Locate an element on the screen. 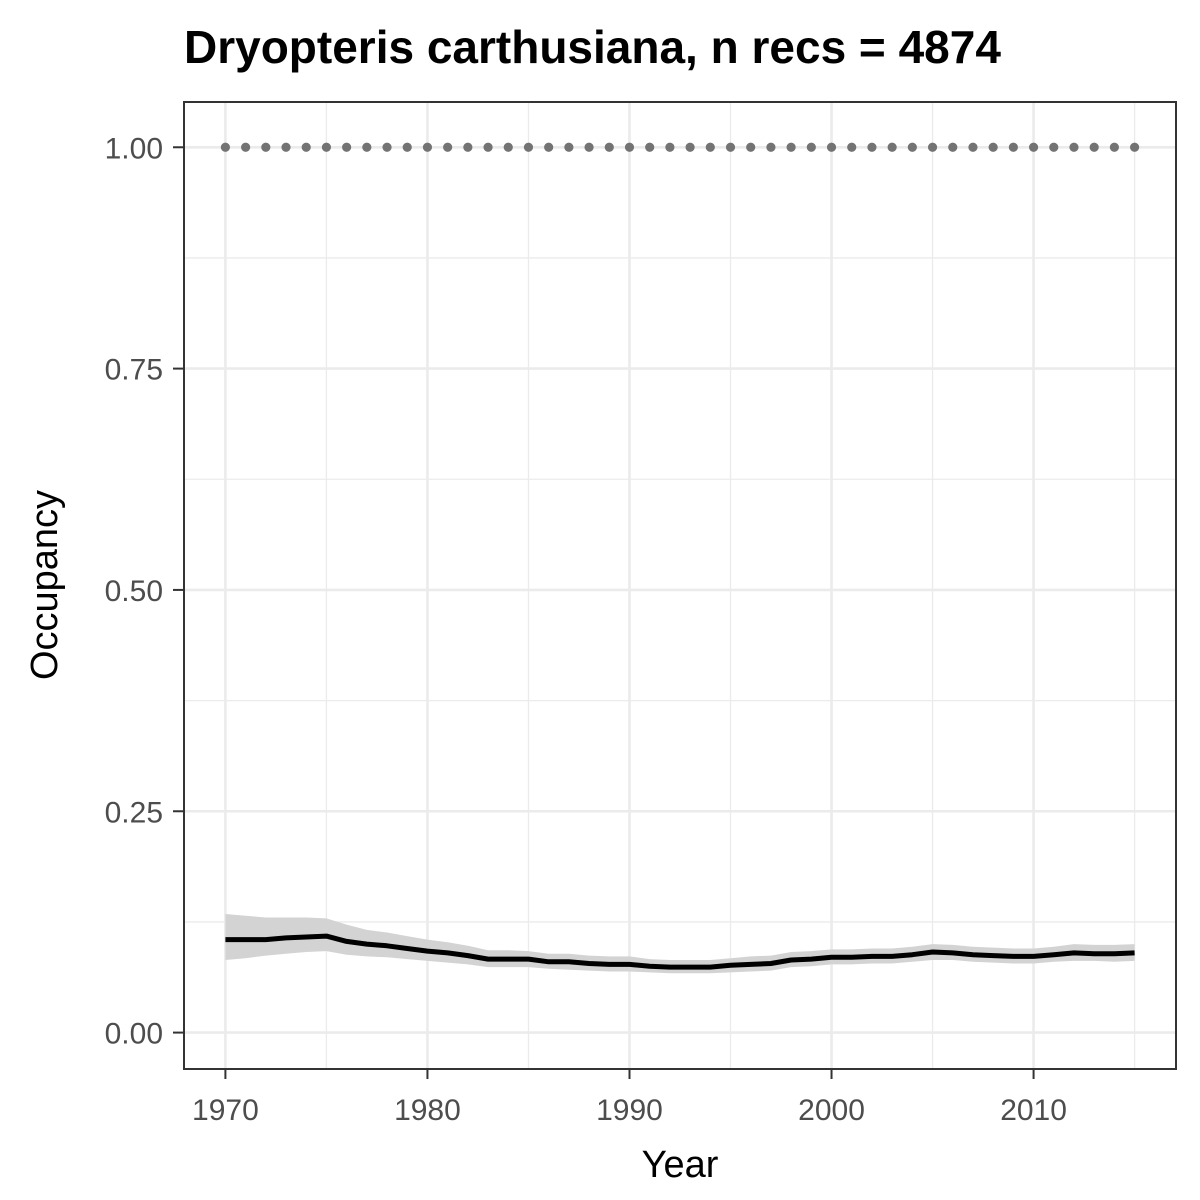 This screenshot has width=1200, height=1200. y-axis-title: Occupancy is located at coordinates (45, 585).